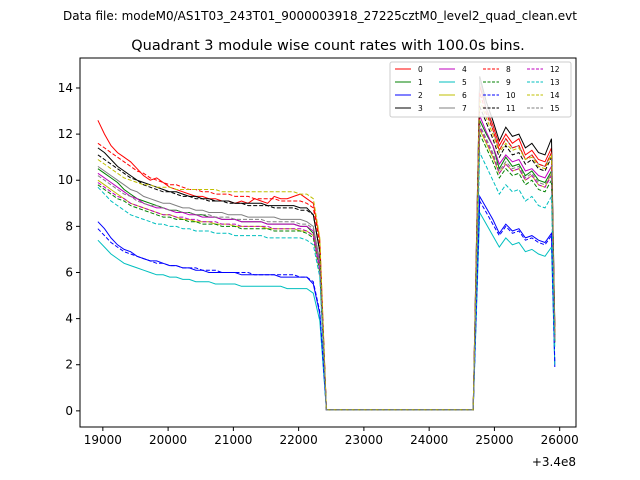  I want to click on x-tick-label: 25000, so click(494, 440).